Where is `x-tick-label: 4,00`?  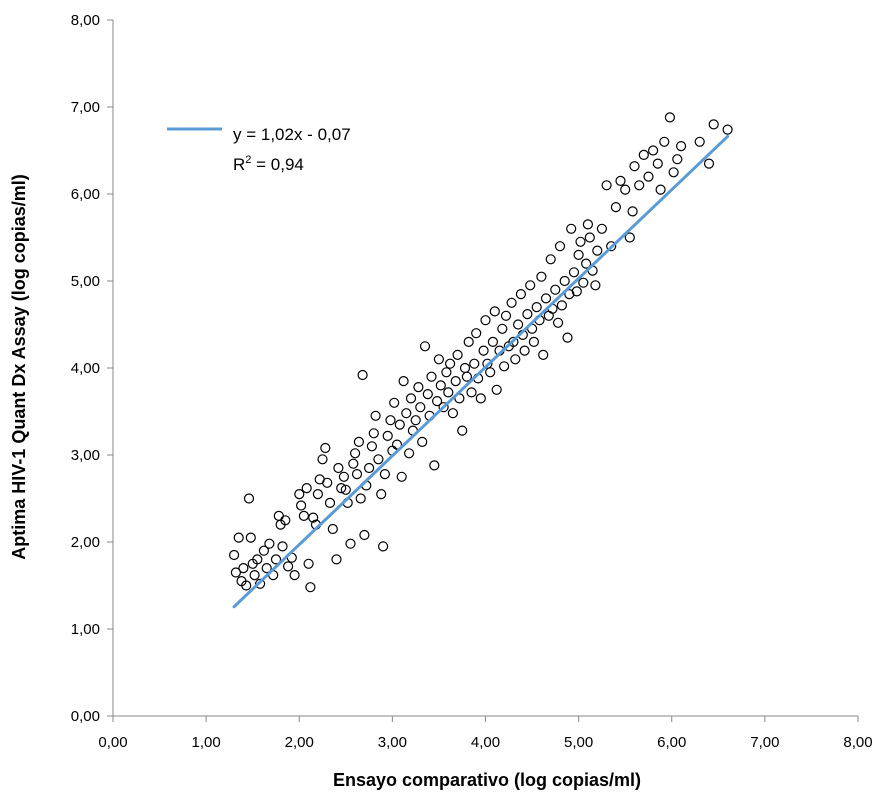
x-tick-label: 4,00 is located at coordinates (485, 742).